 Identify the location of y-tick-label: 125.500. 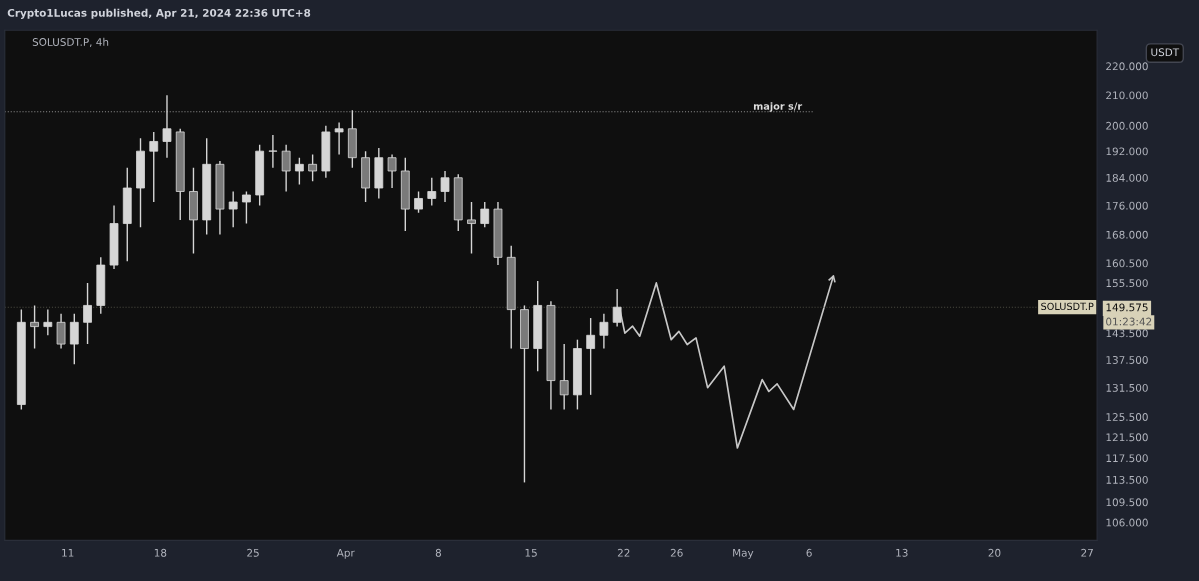
(1127, 417).